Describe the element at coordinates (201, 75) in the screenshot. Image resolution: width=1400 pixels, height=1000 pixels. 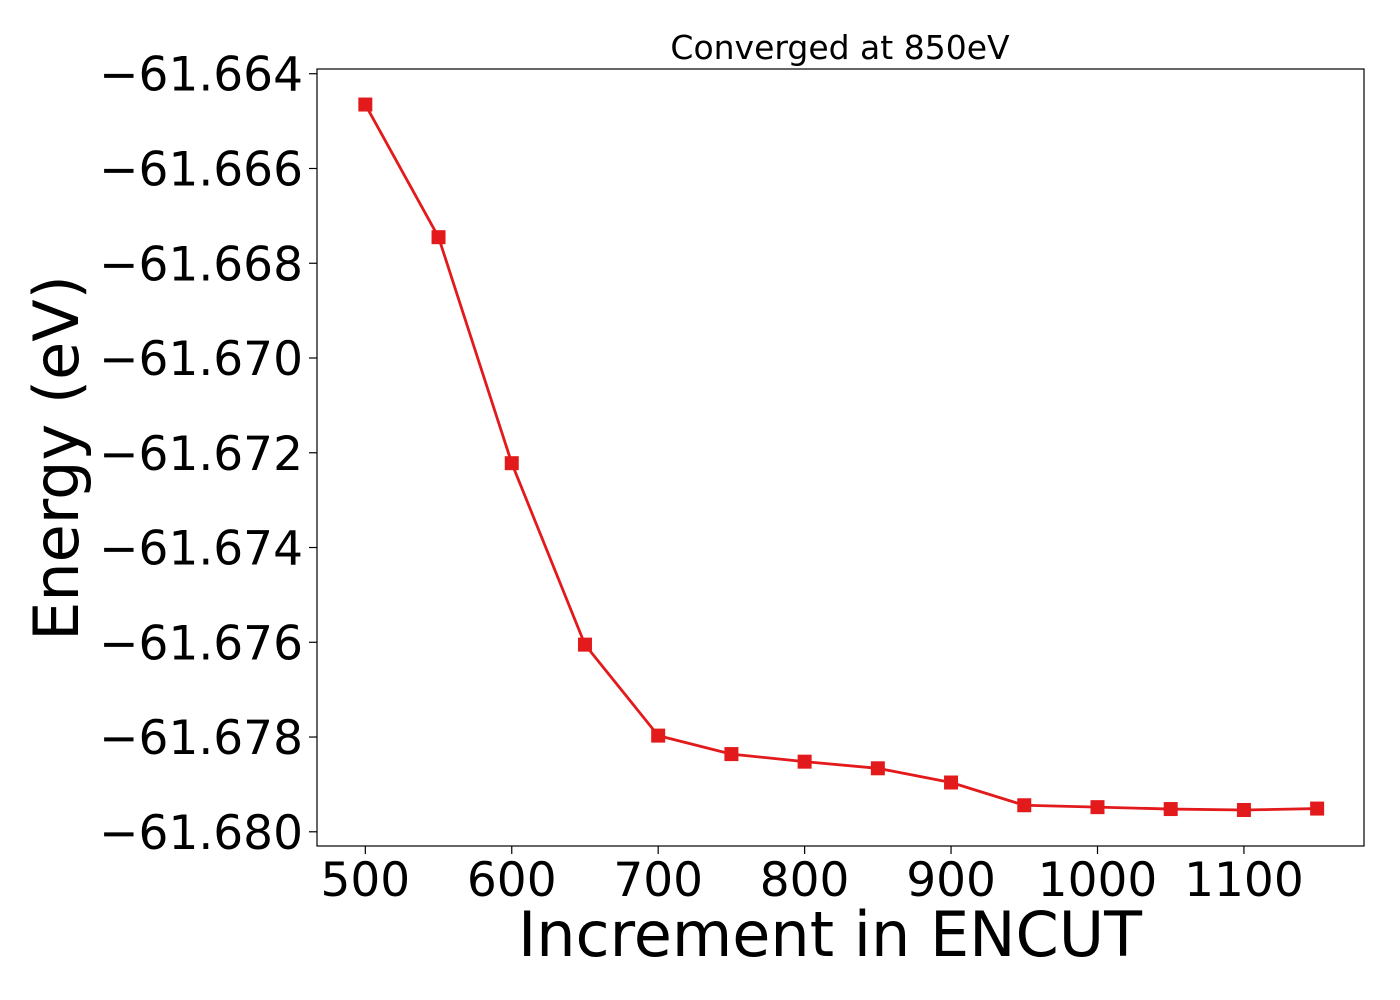
I see `y-tick-label: −61.664` at that location.